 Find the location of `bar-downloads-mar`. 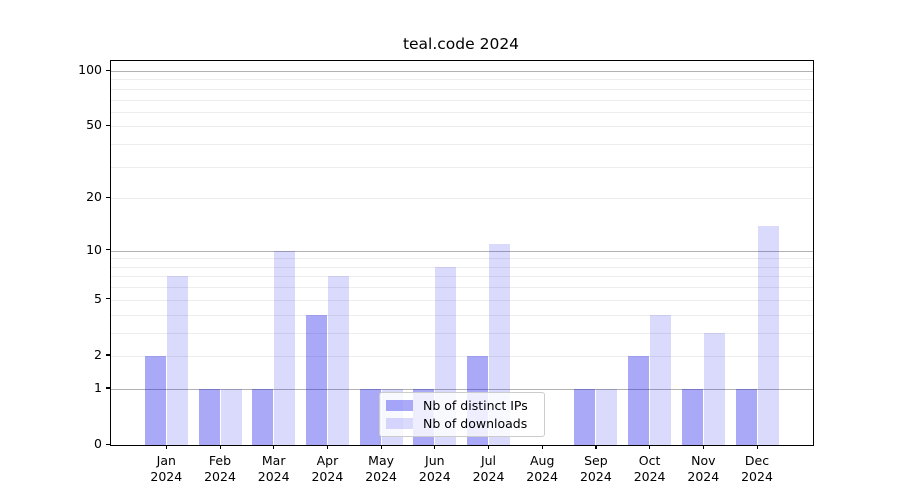

bar-downloads-mar is located at coordinates (285, 347).